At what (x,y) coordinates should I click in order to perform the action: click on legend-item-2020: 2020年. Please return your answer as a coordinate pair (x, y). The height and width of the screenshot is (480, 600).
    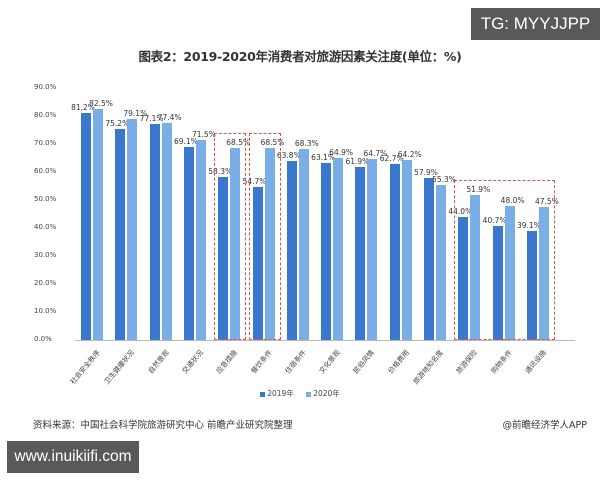
    Looking at the image, I should click on (323, 393).